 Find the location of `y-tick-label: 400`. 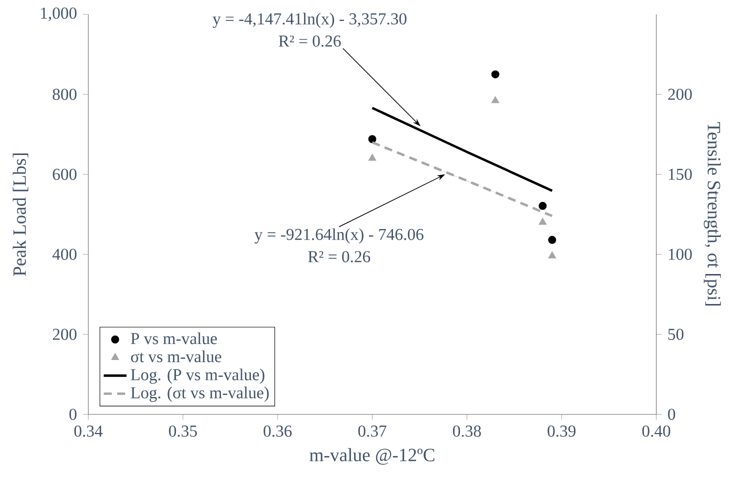

y-tick-label: 400 is located at coordinates (64, 254).